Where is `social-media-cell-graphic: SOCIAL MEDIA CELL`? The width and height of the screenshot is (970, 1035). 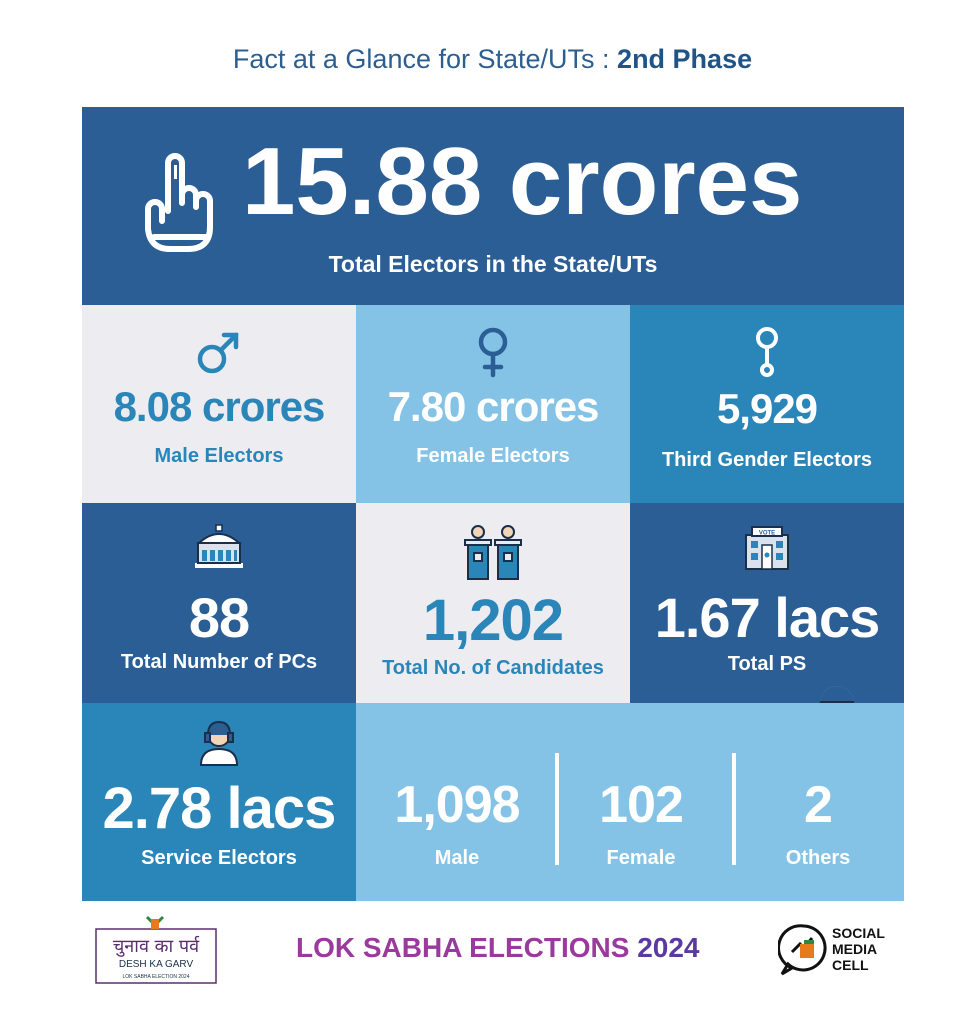
social-media-cell-graphic: SOCIAL MEDIA CELL is located at coordinates (831, 950).